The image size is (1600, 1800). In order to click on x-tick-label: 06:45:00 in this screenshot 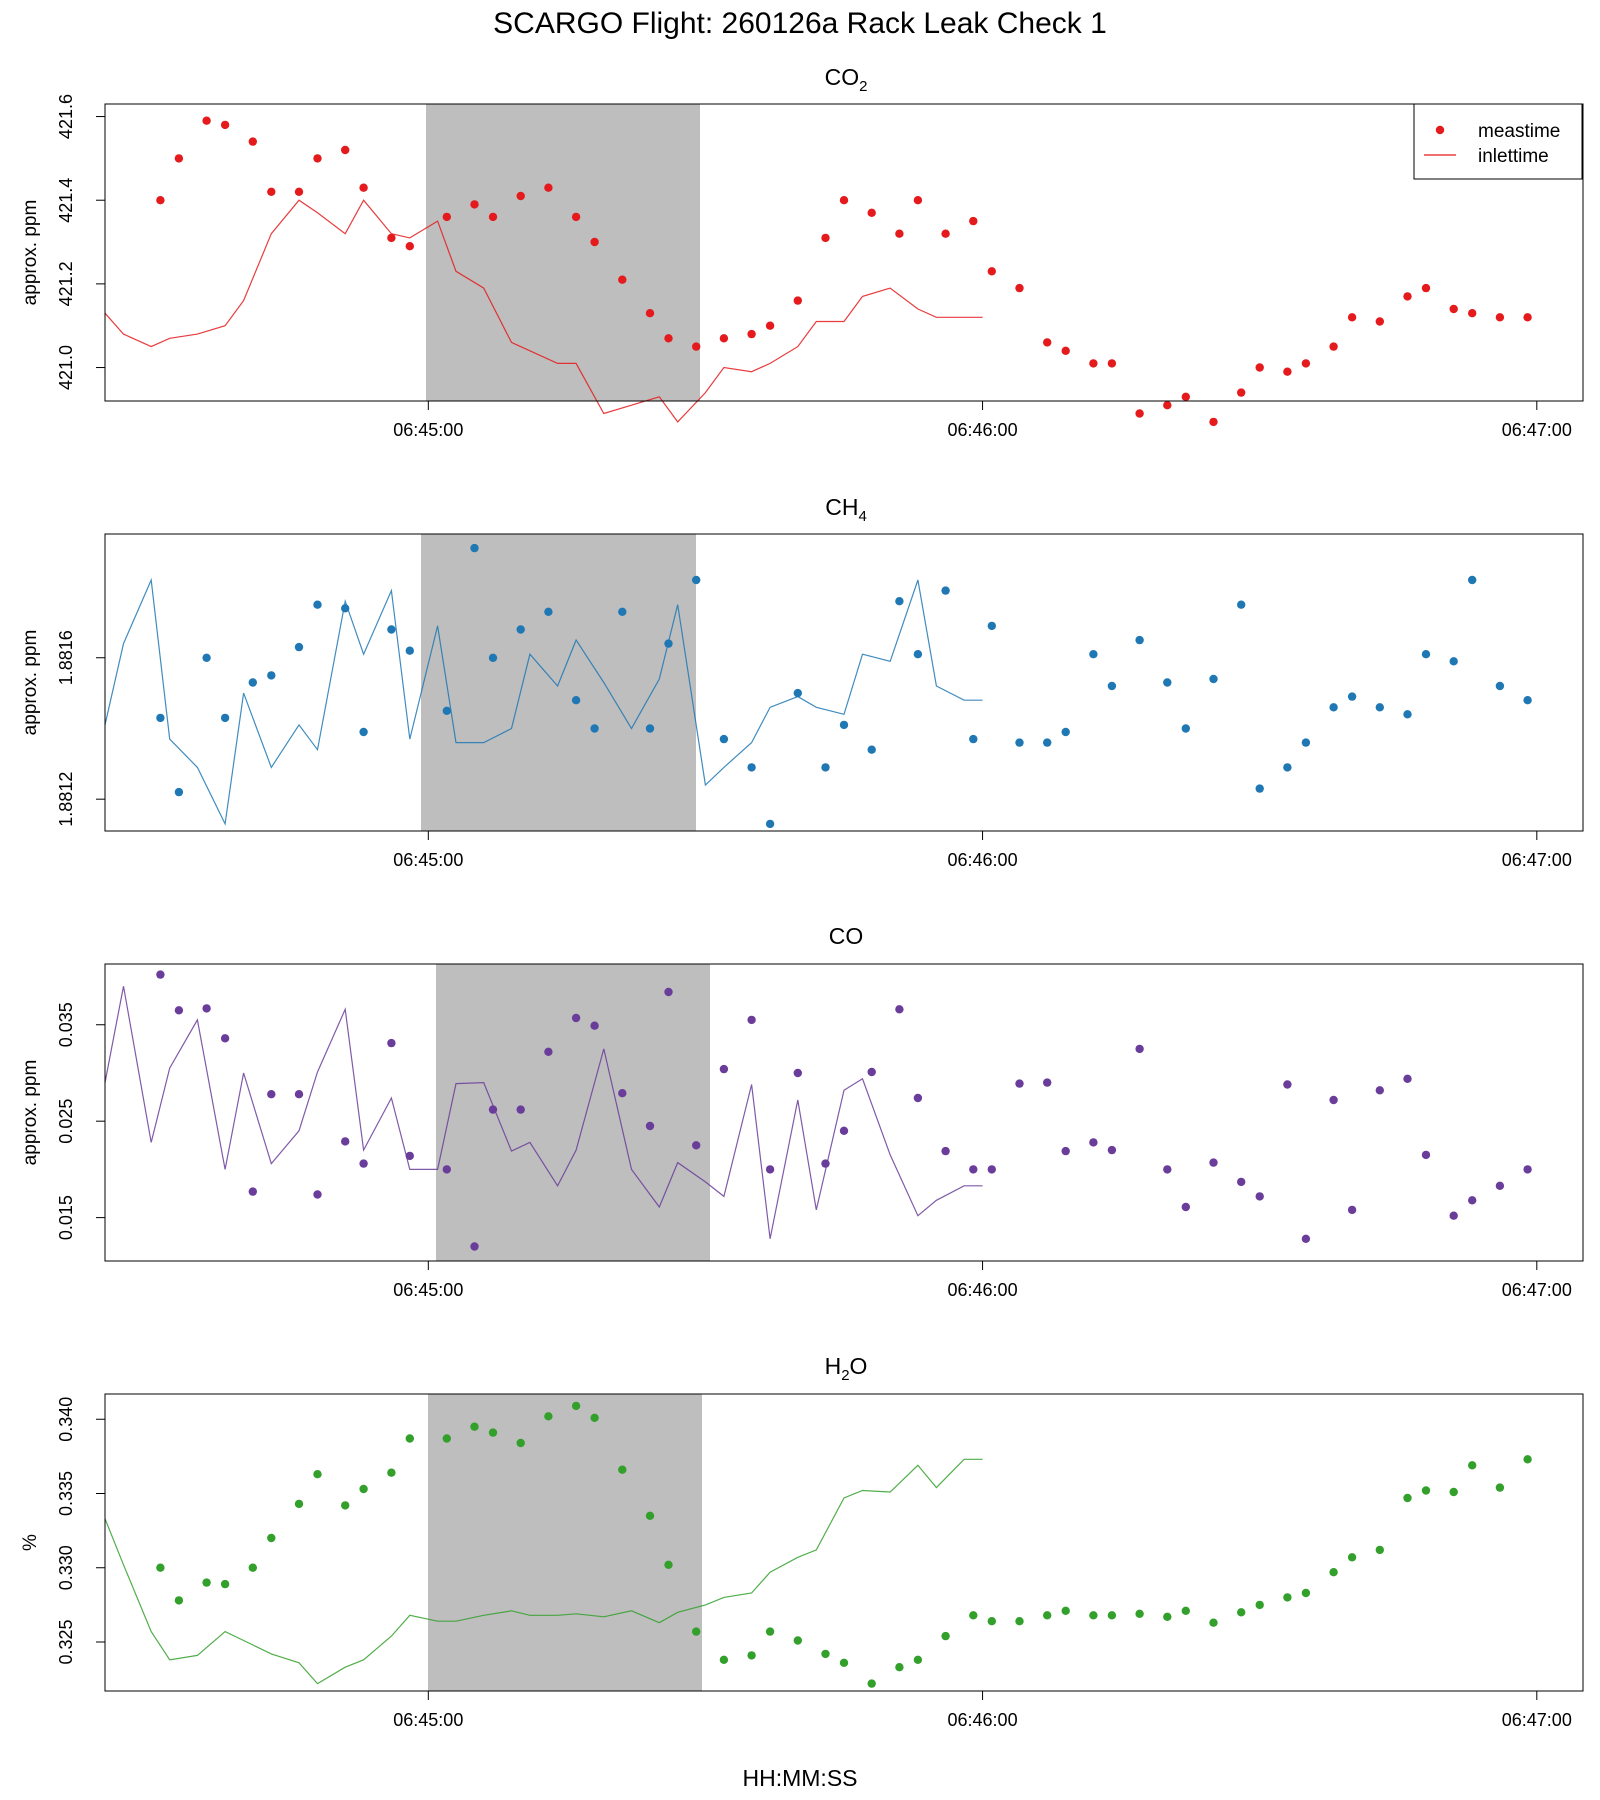, I will do `click(428, 1720)`.